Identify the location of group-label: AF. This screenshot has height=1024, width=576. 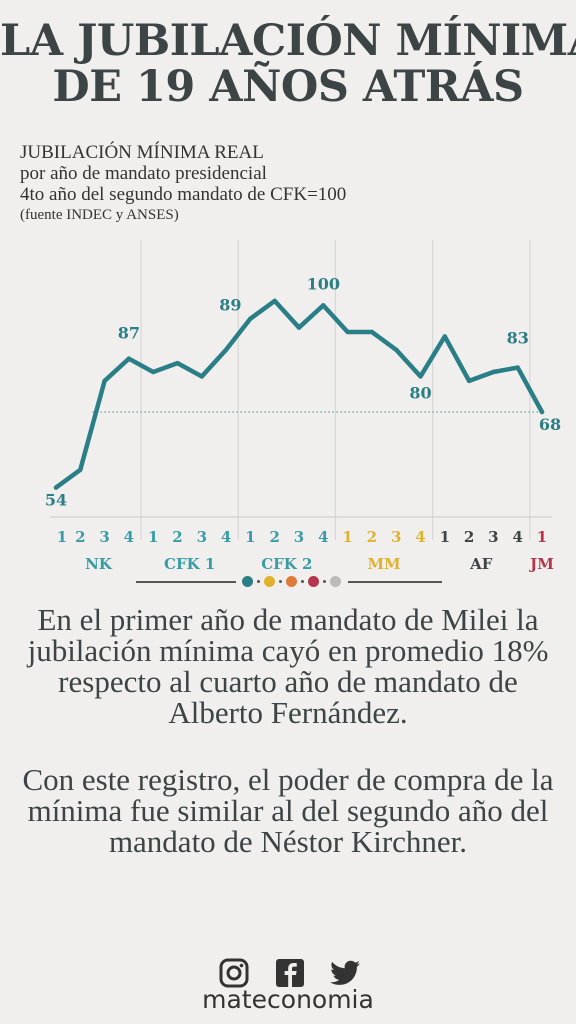
(481, 564).